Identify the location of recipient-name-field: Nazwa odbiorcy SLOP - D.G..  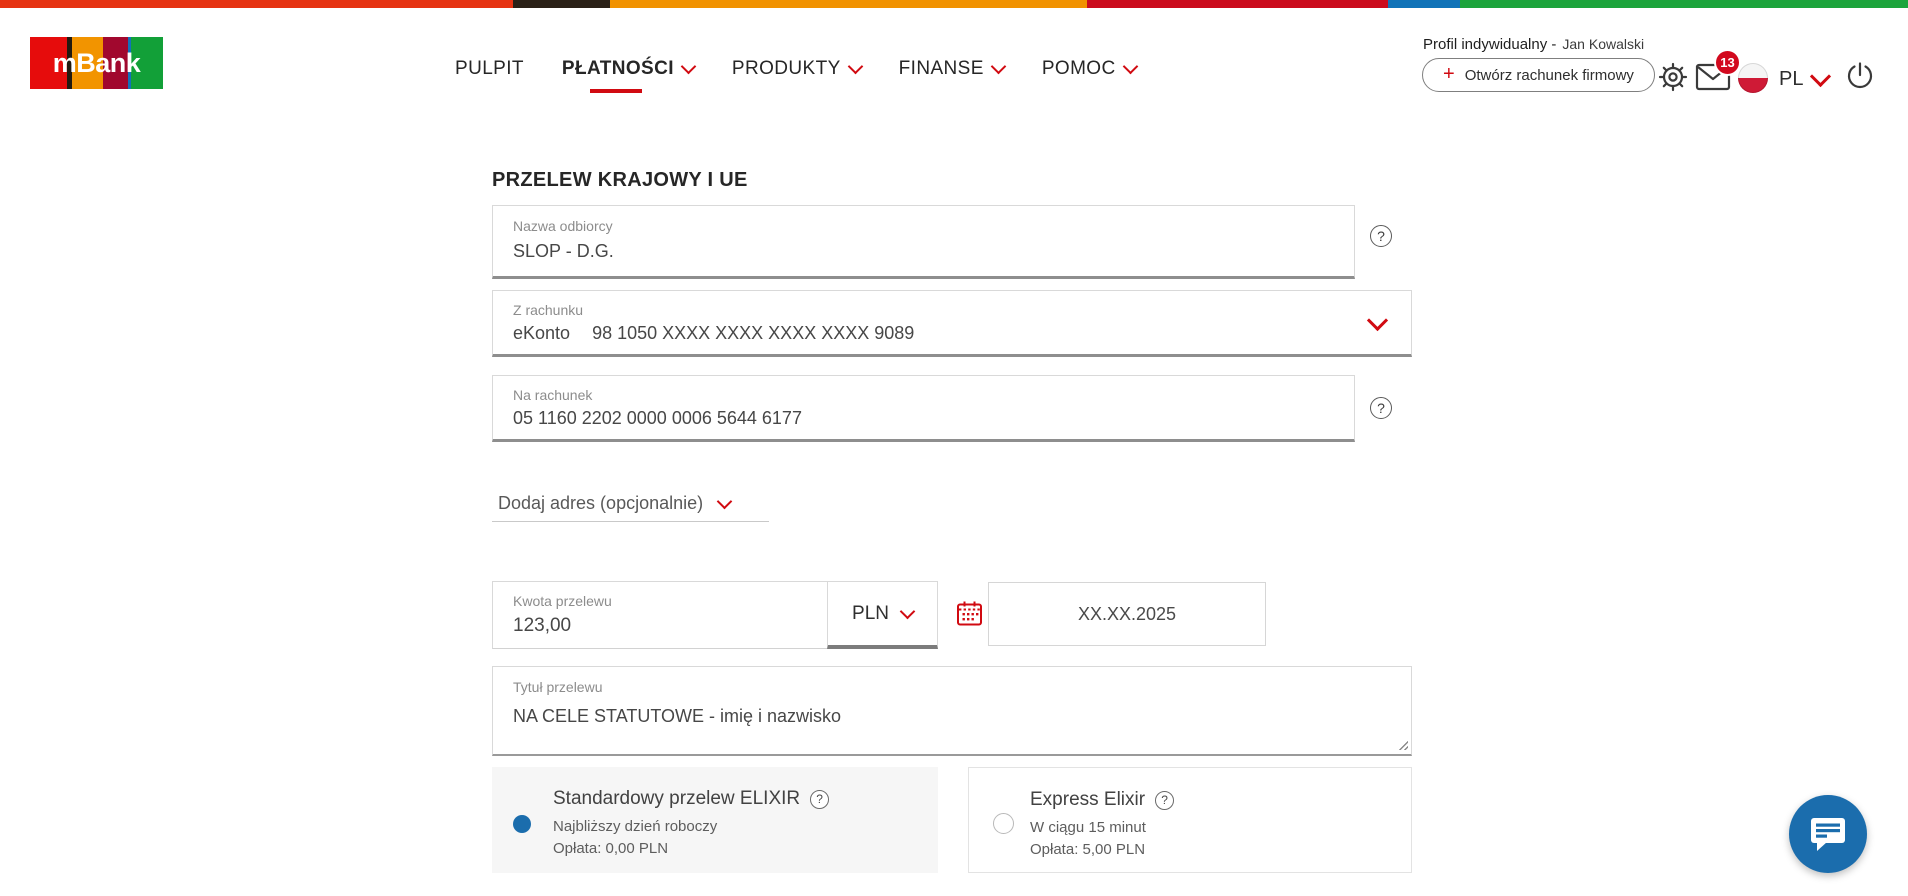
(923, 242).